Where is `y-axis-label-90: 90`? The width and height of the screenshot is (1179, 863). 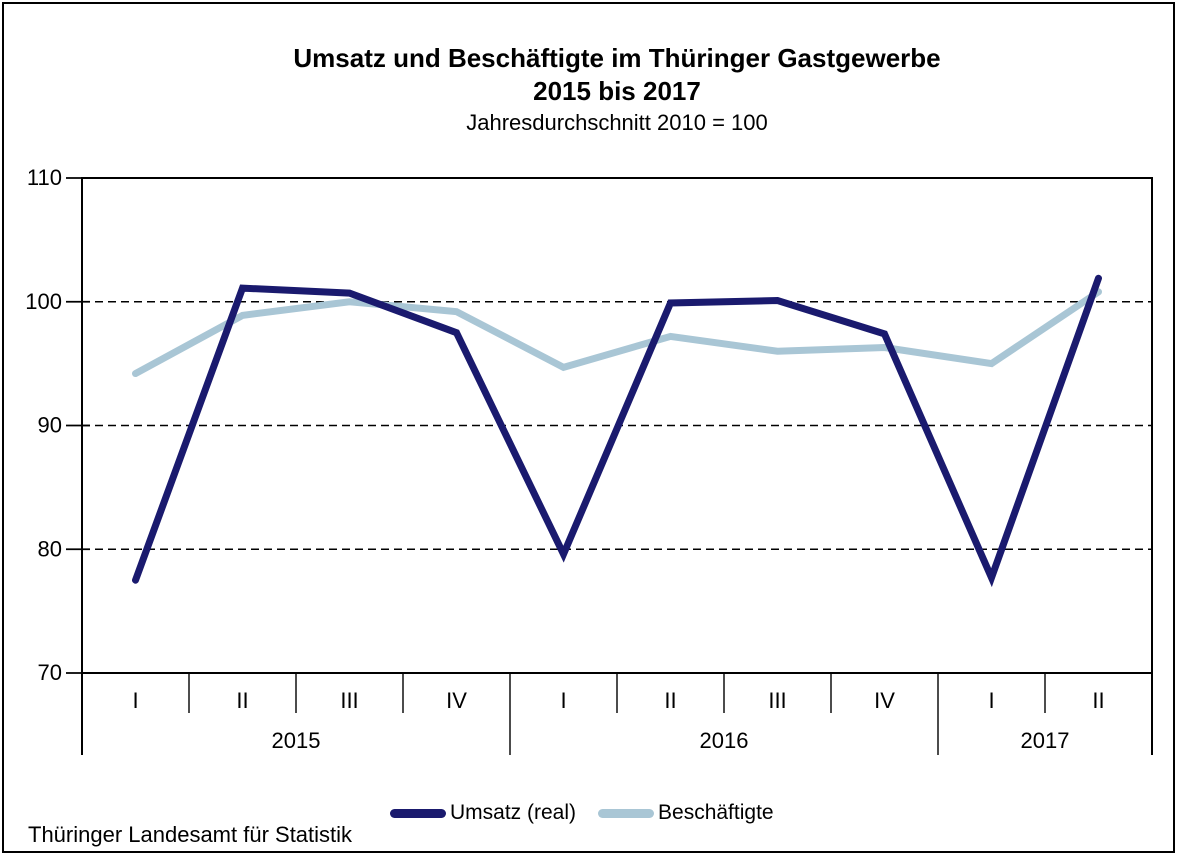
y-axis-label-90: 90 is located at coordinates (50, 425).